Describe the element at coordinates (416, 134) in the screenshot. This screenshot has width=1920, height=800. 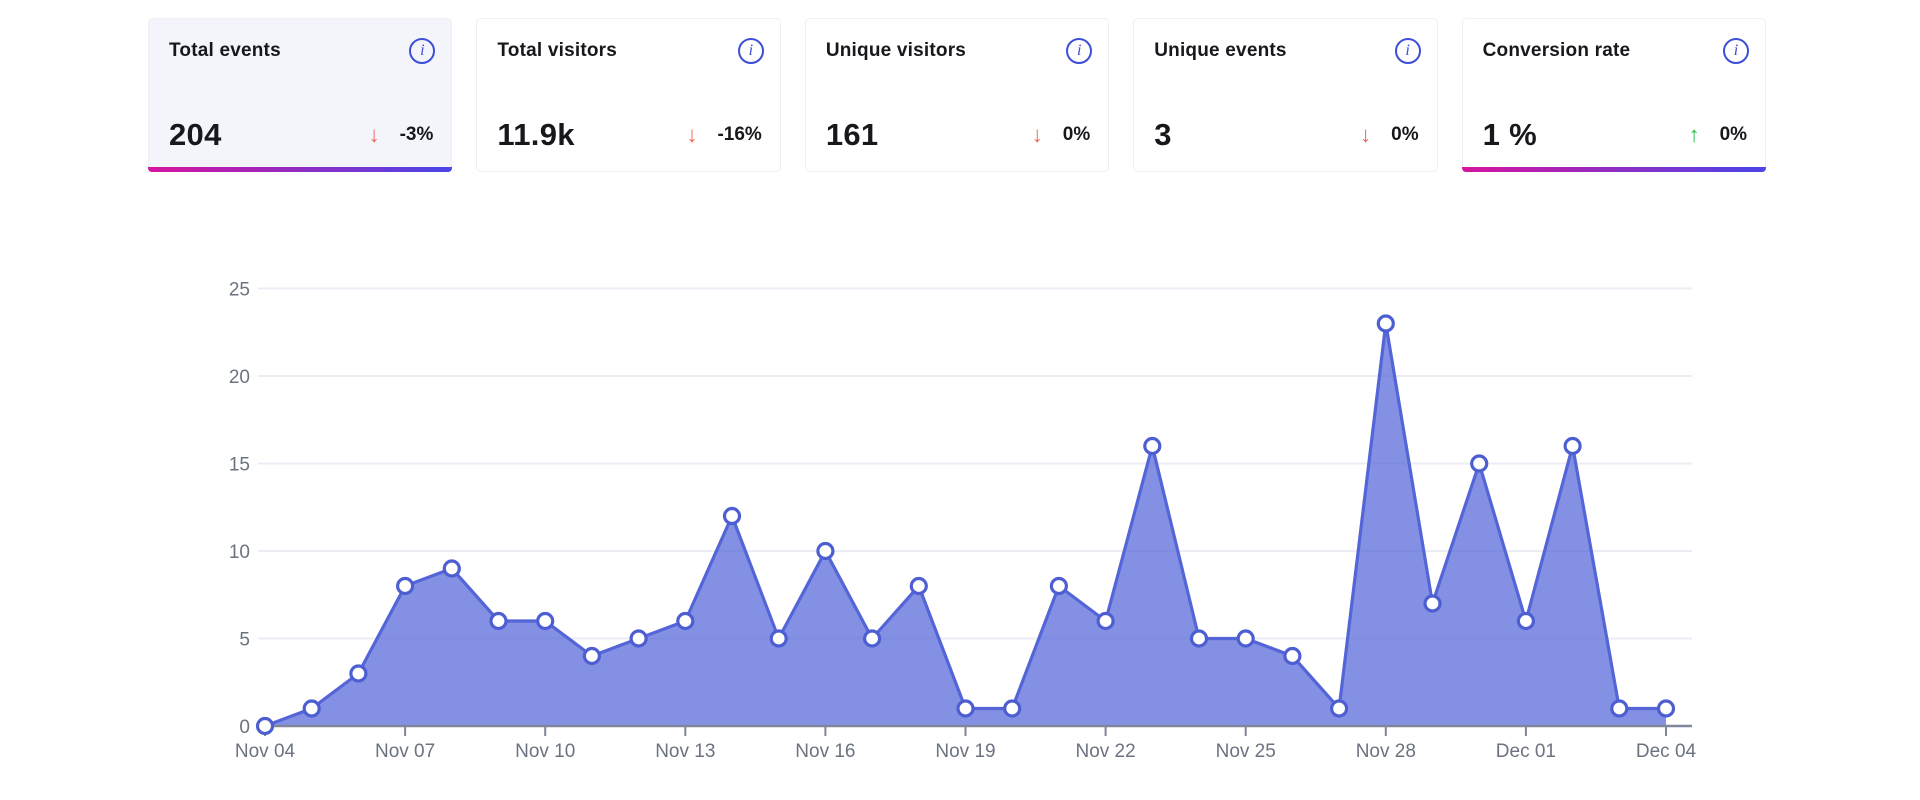
I see `stat-card-delta: -3%` at that location.